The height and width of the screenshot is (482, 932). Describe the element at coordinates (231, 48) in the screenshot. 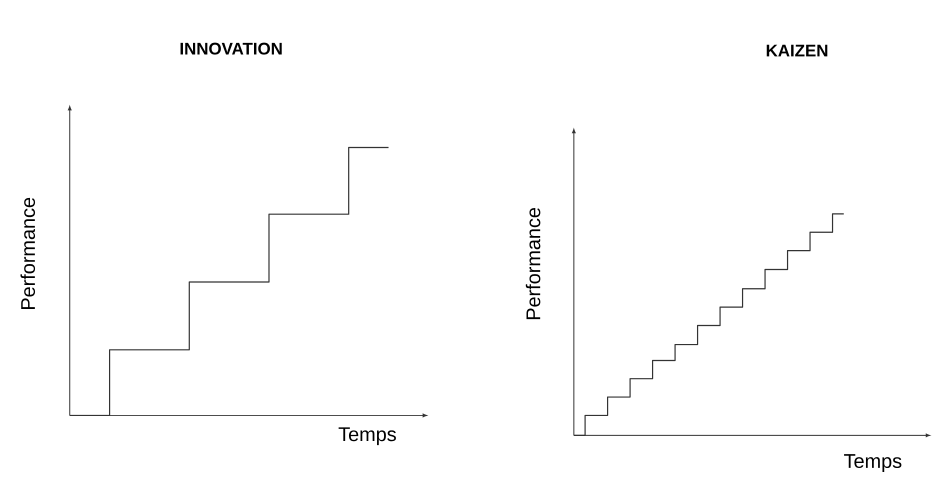

I see `chart-title: INNOVATION` at that location.